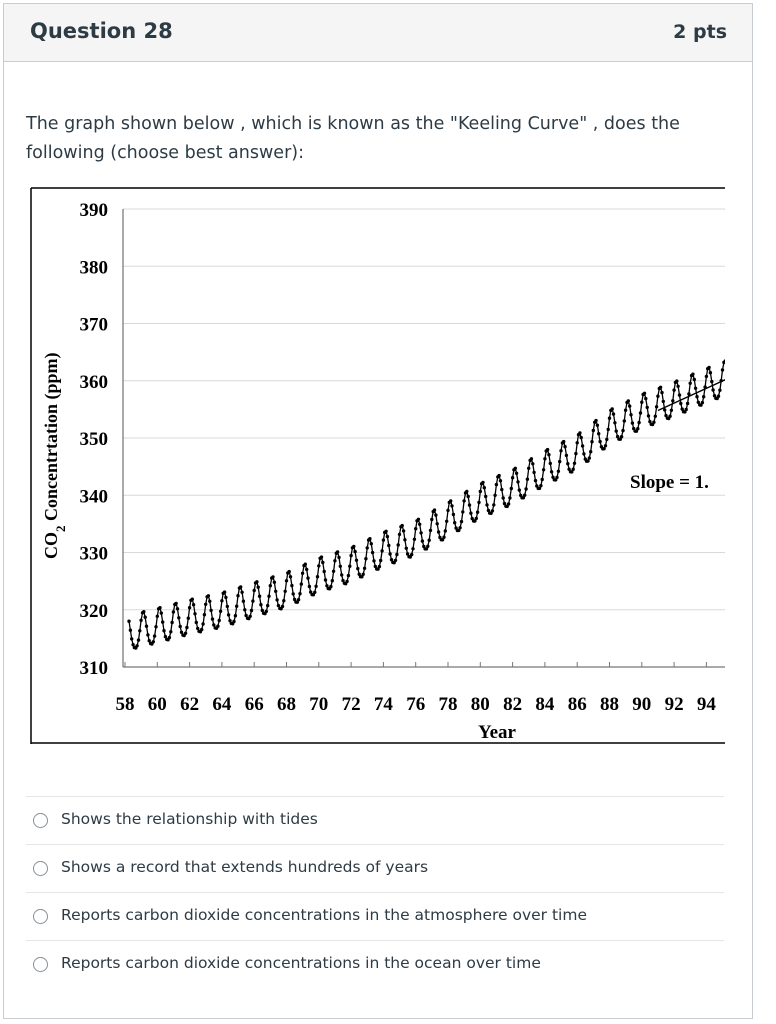 This screenshot has height=1024, width=776. Describe the element at coordinates (222, 704) in the screenshot. I see `x-tick-label: 64` at that location.